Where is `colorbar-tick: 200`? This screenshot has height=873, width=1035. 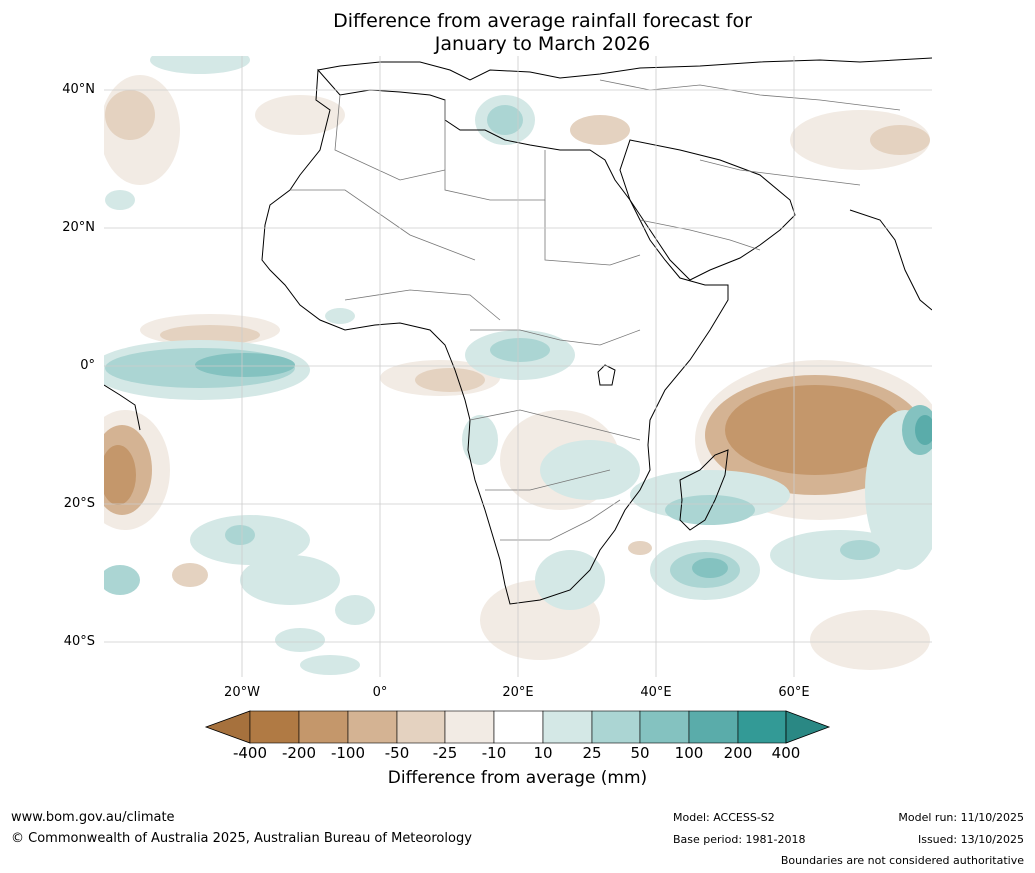
colorbar-tick: 200 is located at coordinates (738, 753).